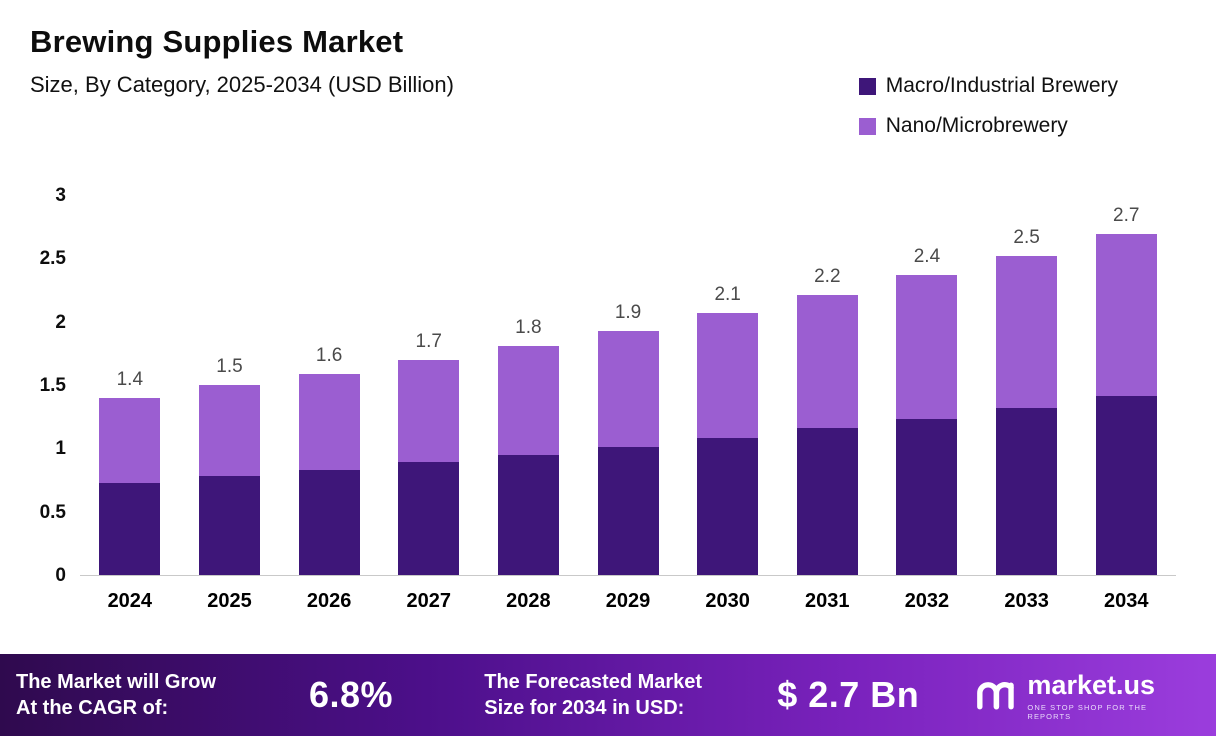  I want to click on bar-total-label: 1.4, so click(130, 379).